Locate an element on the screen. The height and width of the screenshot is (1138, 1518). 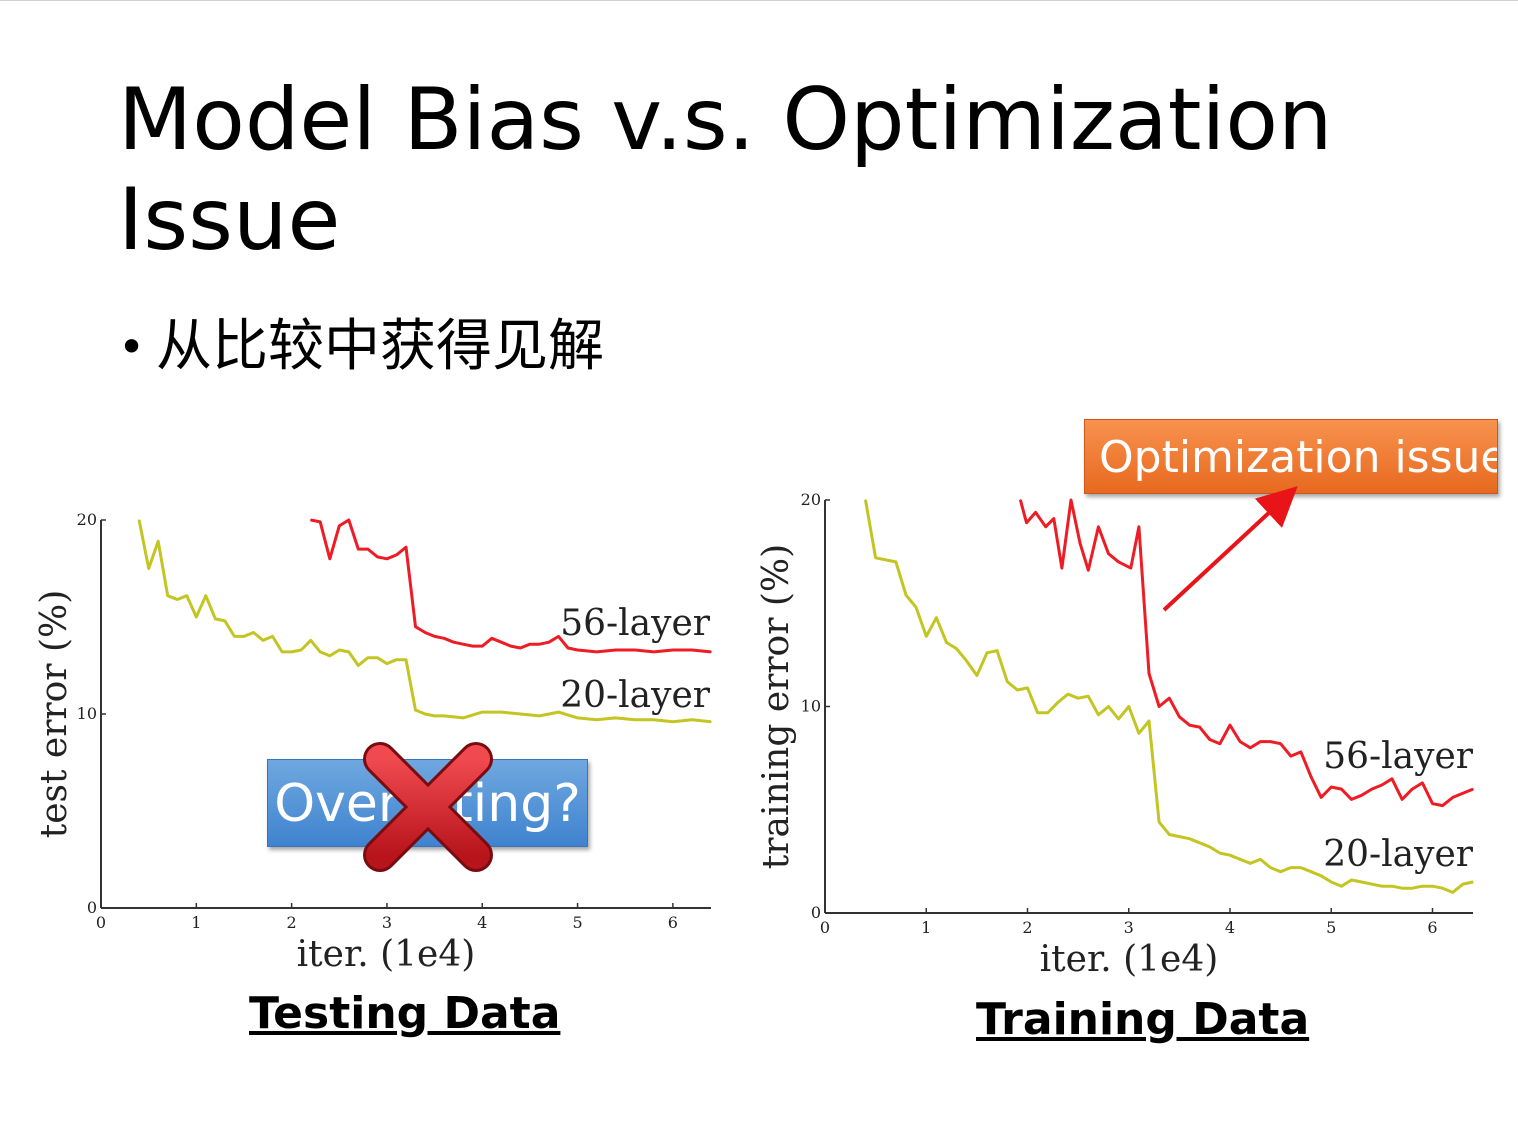
x-axis-label: iter. (1e4) is located at coordinates (386, 954).